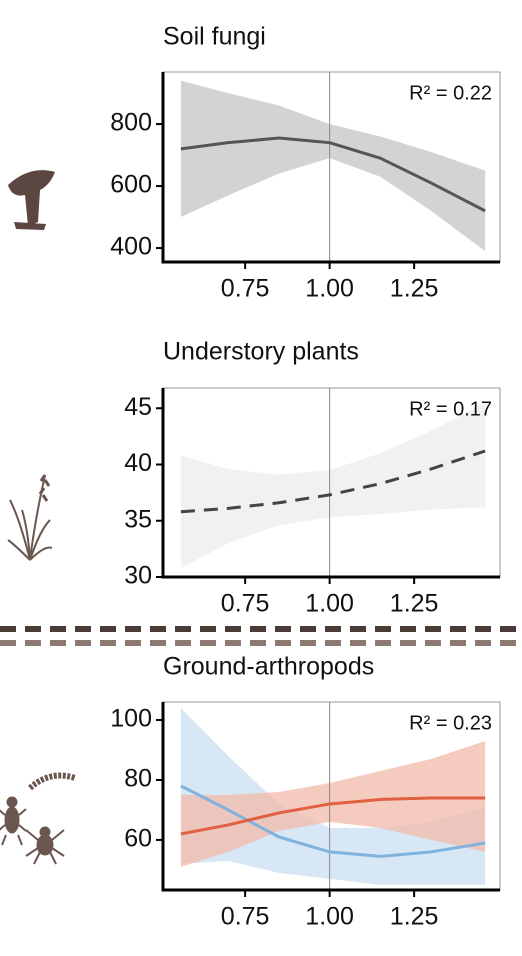 This screenshot has height=956, width=522. Describe the element at coordinates (30, 517) in the screenshot. I see `plant-icon` at that location.